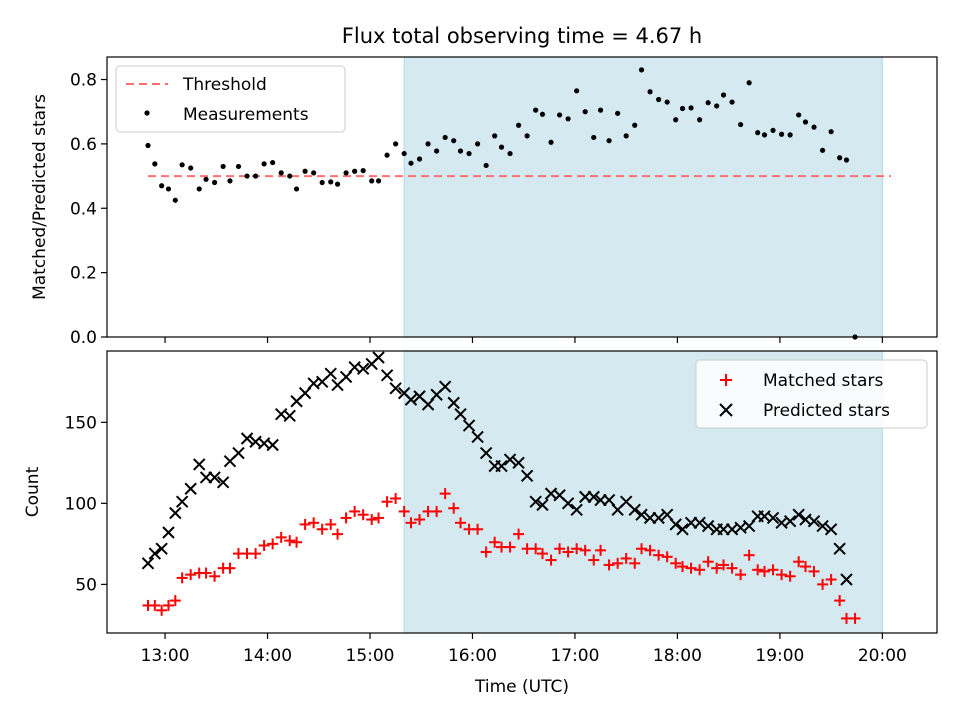 Image resolution: width=960 pixels, height=720 pixels. What do you see at coordinates (826, 411) in the screenshot?
I see `legend-predicted-label: Predicted stars` at bounding box center [826, 411].